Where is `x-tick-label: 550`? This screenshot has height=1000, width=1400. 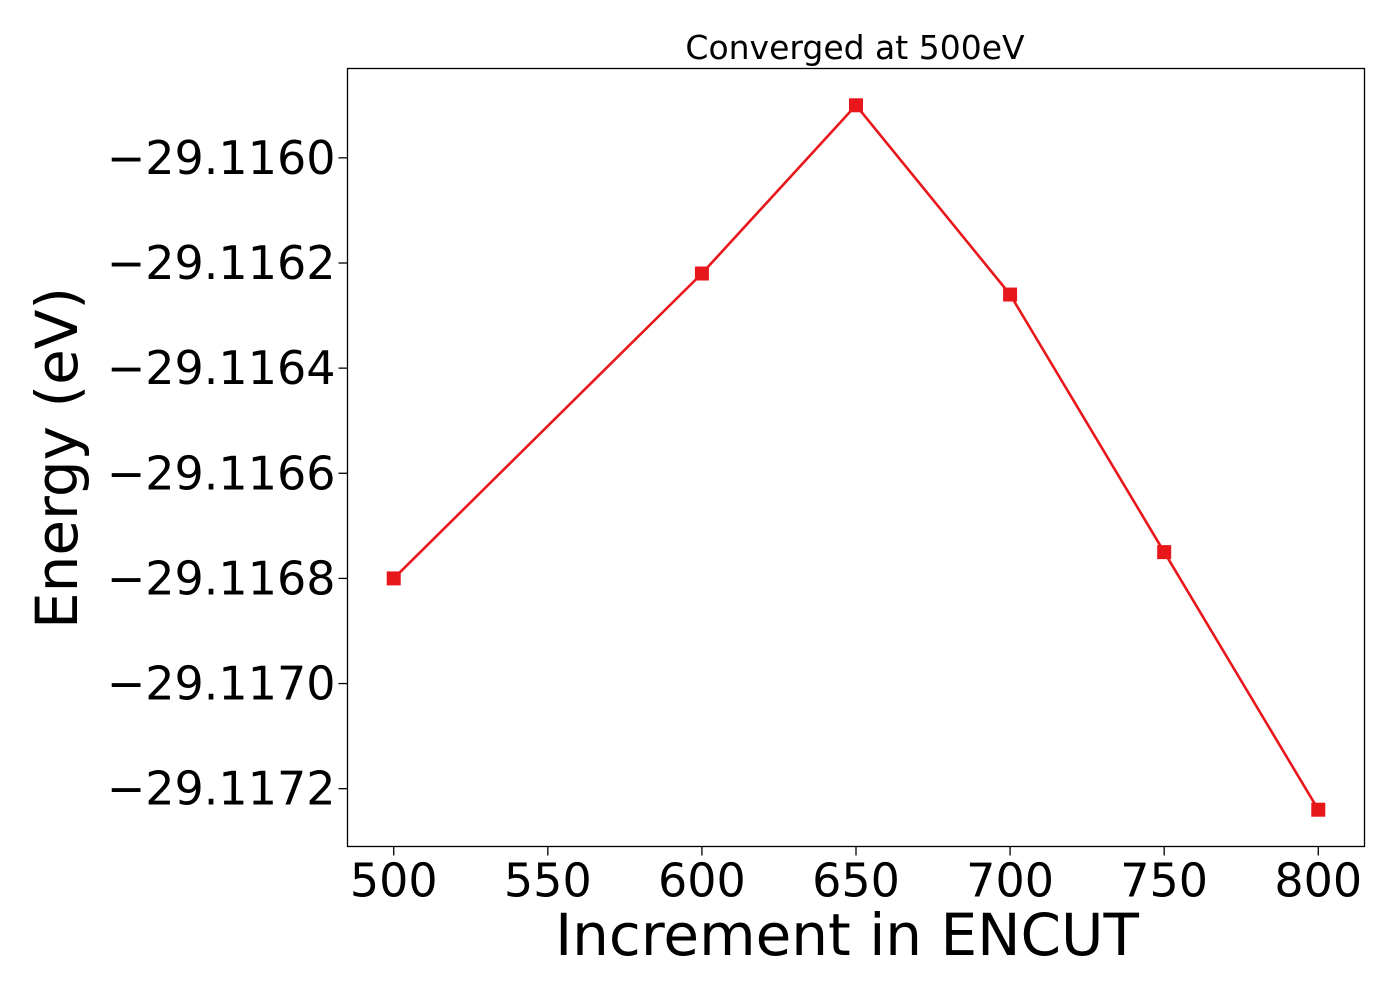 x-tick-label: 550 is located at coordinates (548, 881).